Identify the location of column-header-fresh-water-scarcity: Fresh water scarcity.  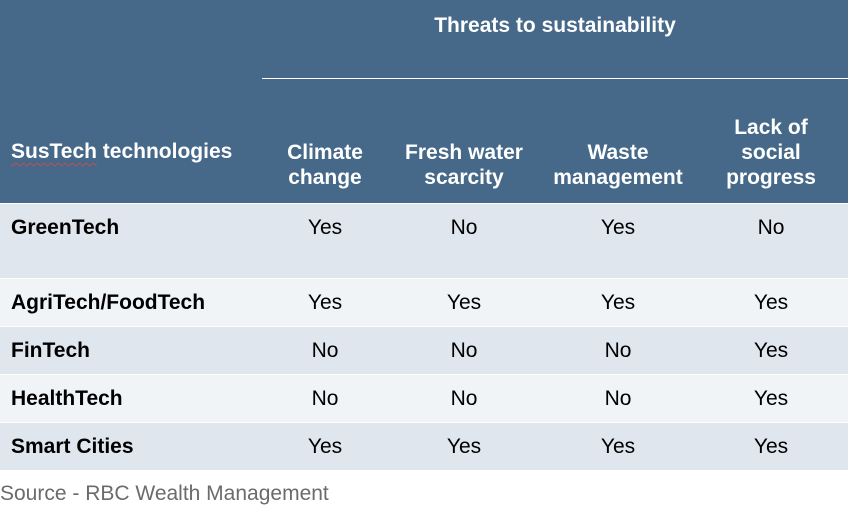
(464, 165).